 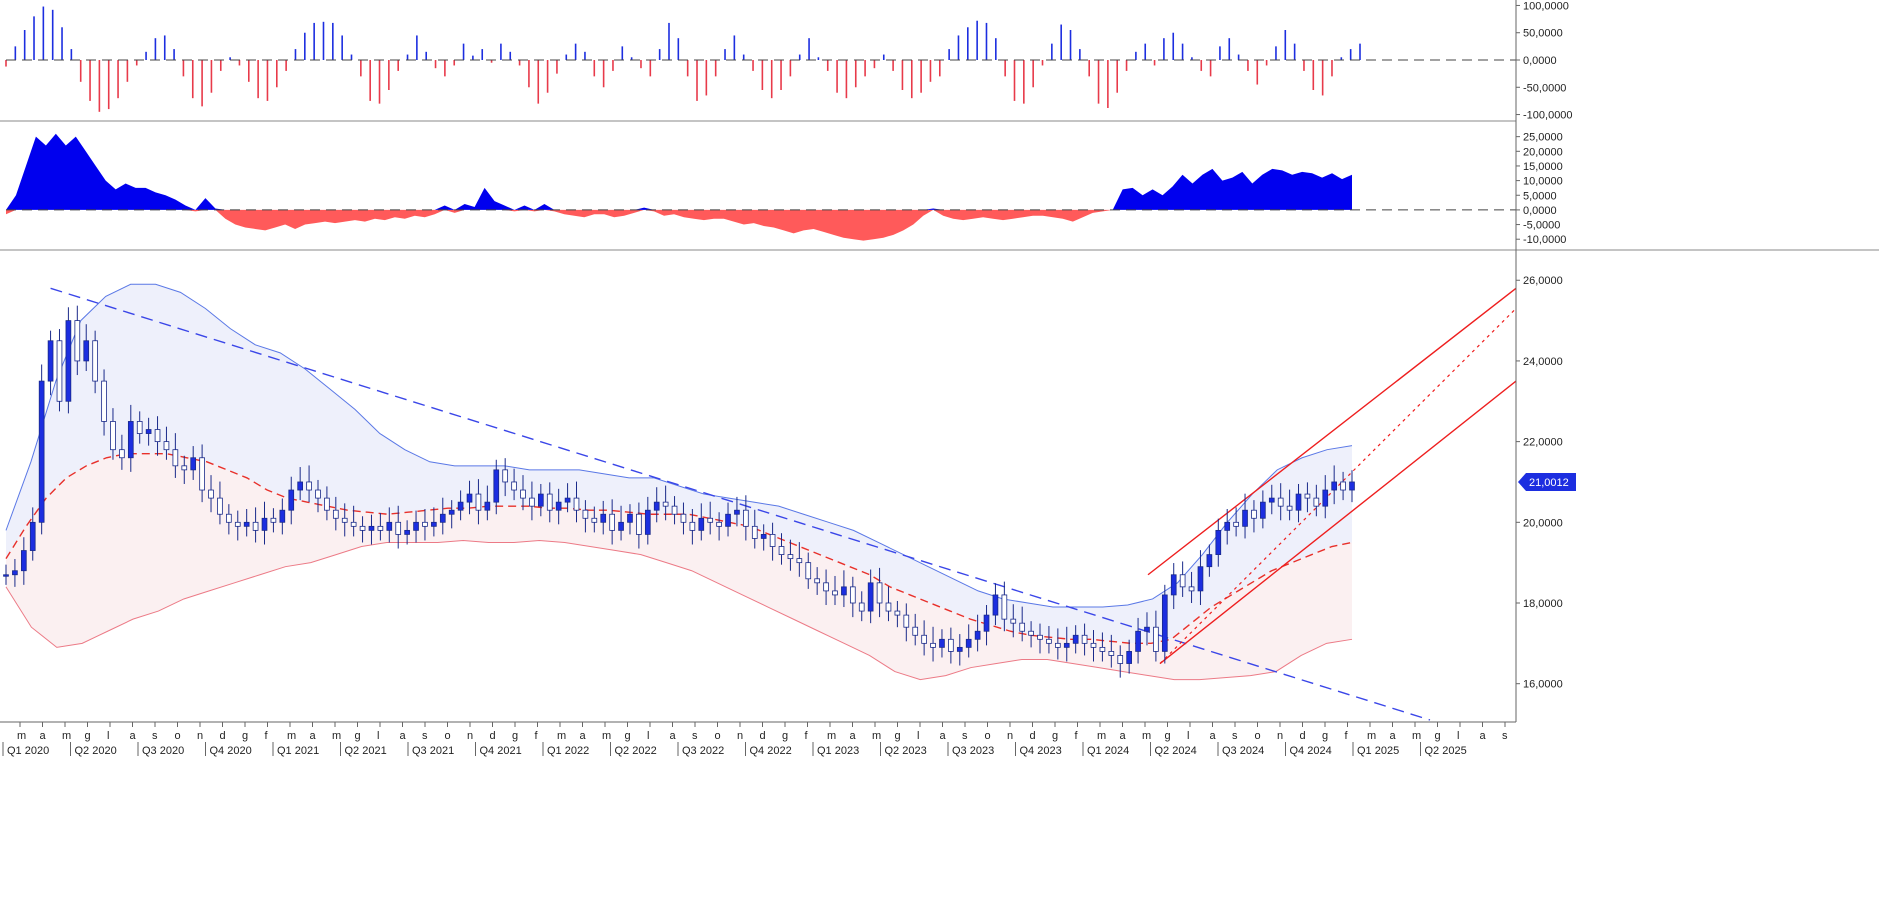 What do you see at coordinates (231, 751) in the screenshot?
I see `x-quarter-label: Q4 2020` at bounding box center [231, 751].